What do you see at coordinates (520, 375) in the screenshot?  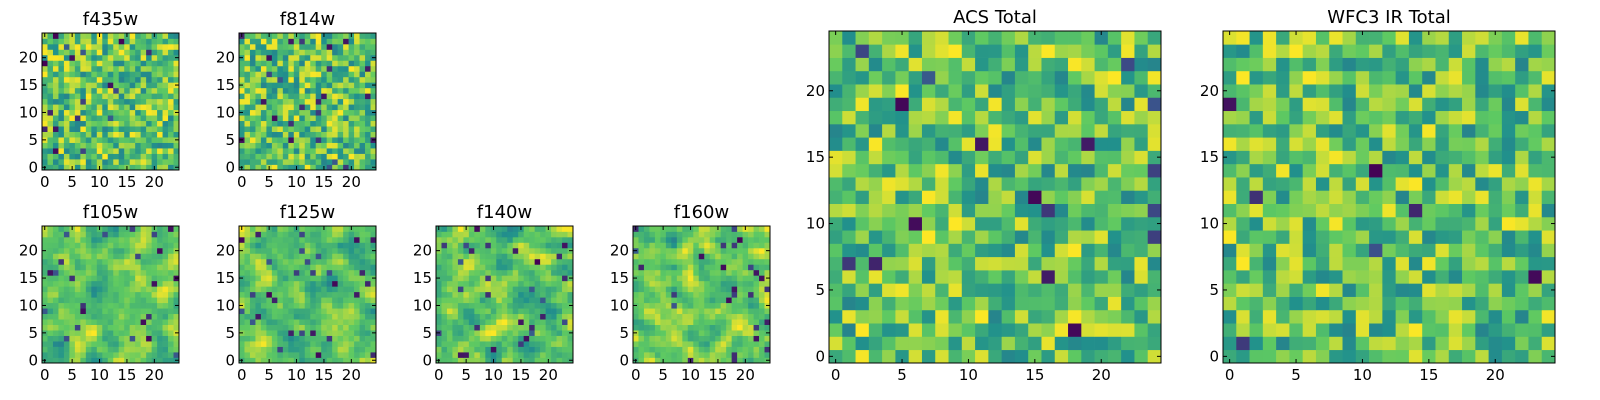 I see `x-tick-label: 15` at bounding box center [520, 375].